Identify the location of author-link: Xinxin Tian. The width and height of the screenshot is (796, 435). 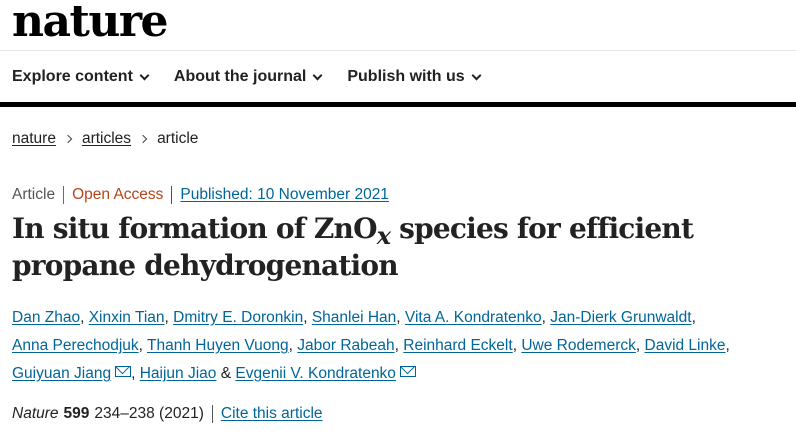
(126, 317).